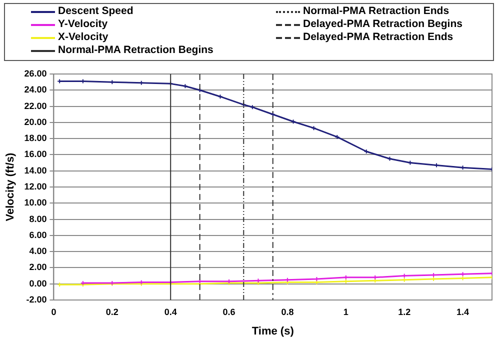  I want to click on x-axis-title: Time (s), so click(273, 331).